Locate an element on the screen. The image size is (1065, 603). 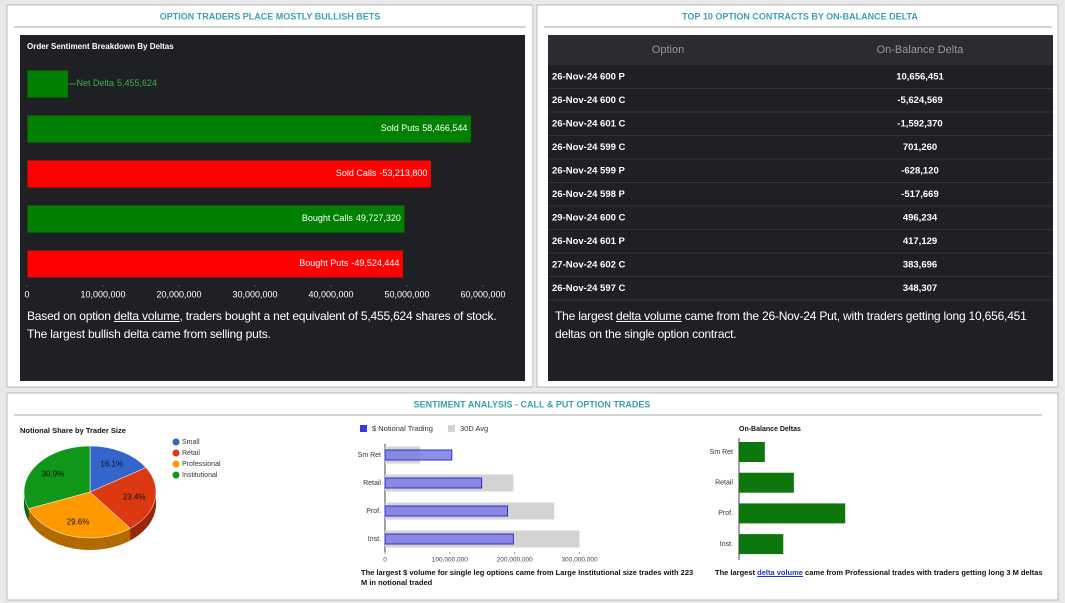
note-text: Based on option is located at coordinates (70, 316).